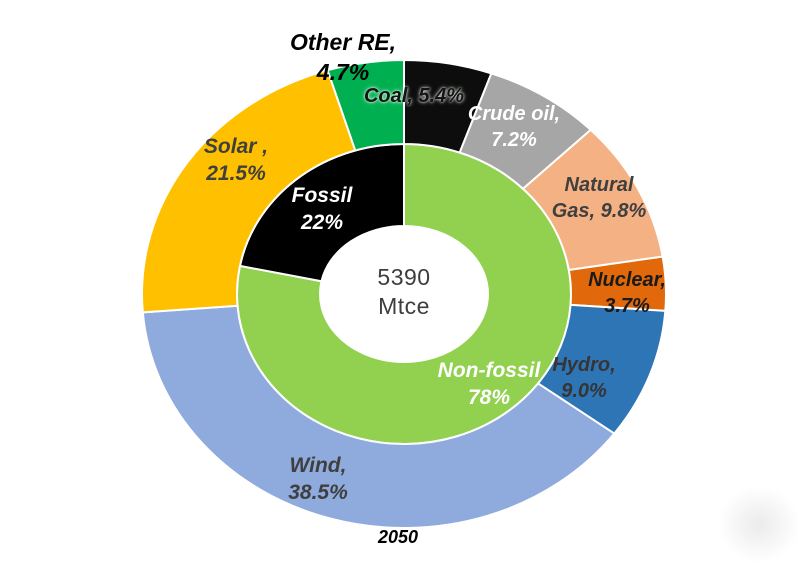 Image resolution: width=800 pixels, height=563 pixels. What do you see at coordinates (322, 223) in the screenshot?
I see `label-fossil-value: 22%` at bounding box center [322, 223].